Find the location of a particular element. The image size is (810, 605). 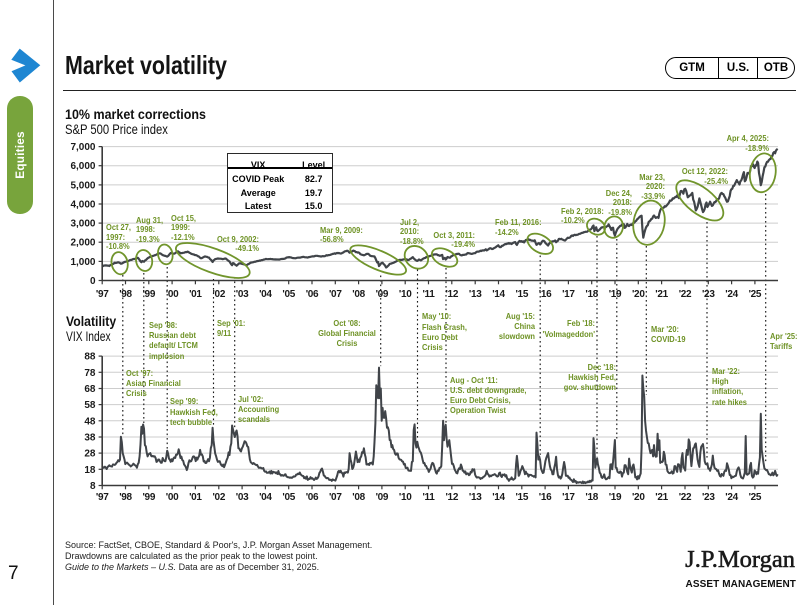

svg-text: 28 is located at coordinates (90, 454).